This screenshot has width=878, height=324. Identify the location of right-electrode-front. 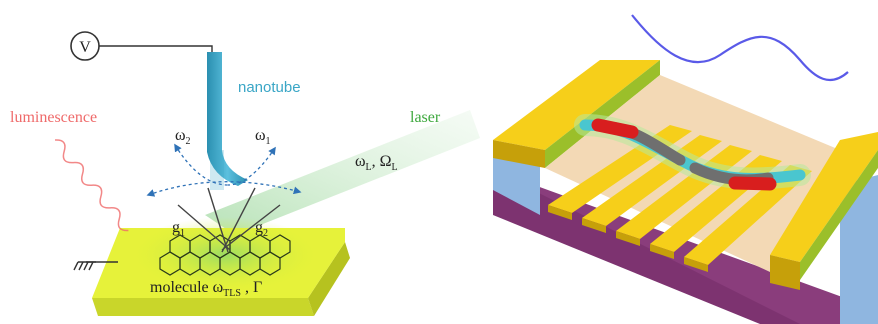
(785, 272).